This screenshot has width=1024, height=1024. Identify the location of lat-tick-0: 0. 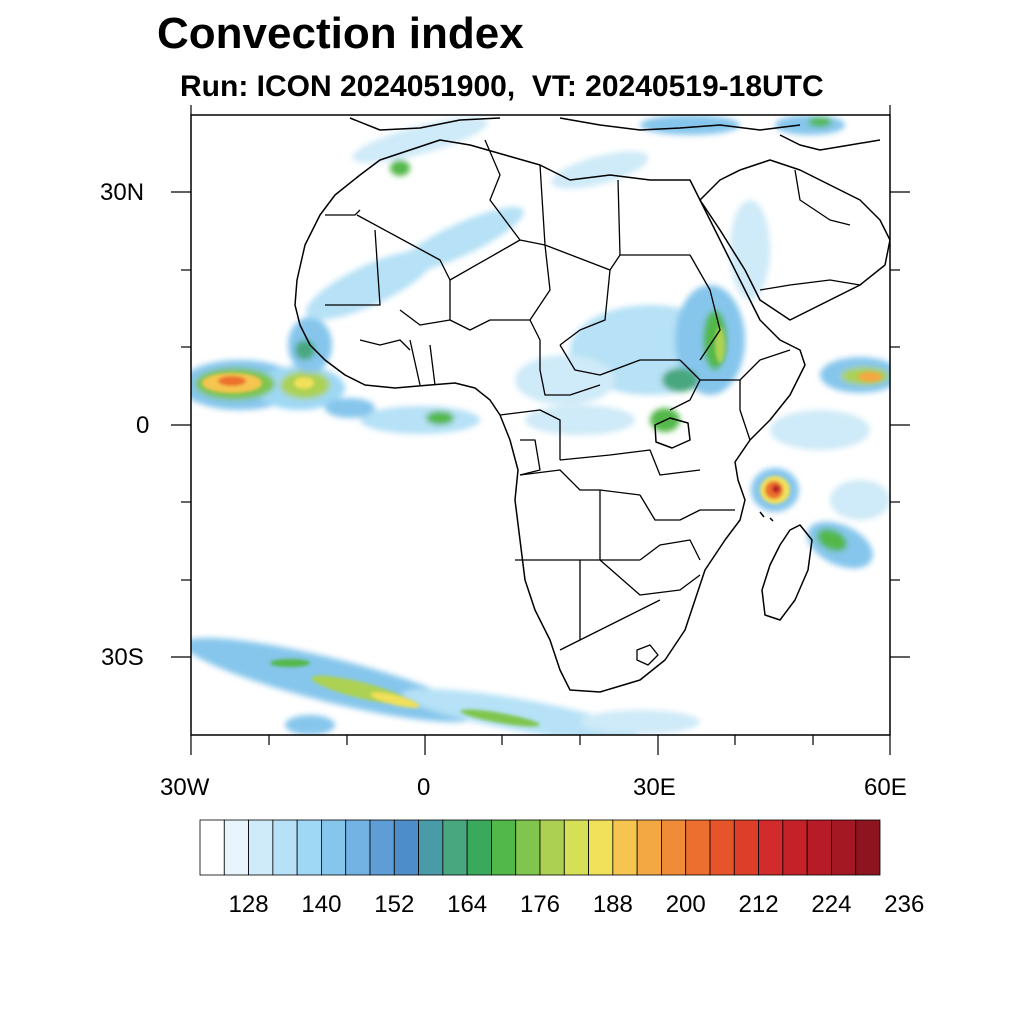
(143, 425).